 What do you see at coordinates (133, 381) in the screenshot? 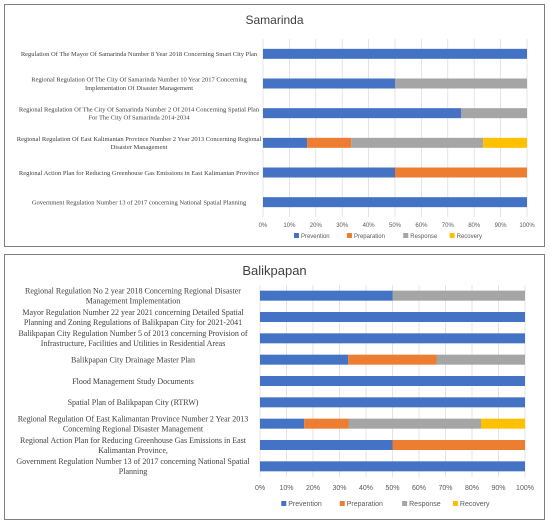
I see `category-label: Flood Management Study Documents` at bounding box center [133, 381].